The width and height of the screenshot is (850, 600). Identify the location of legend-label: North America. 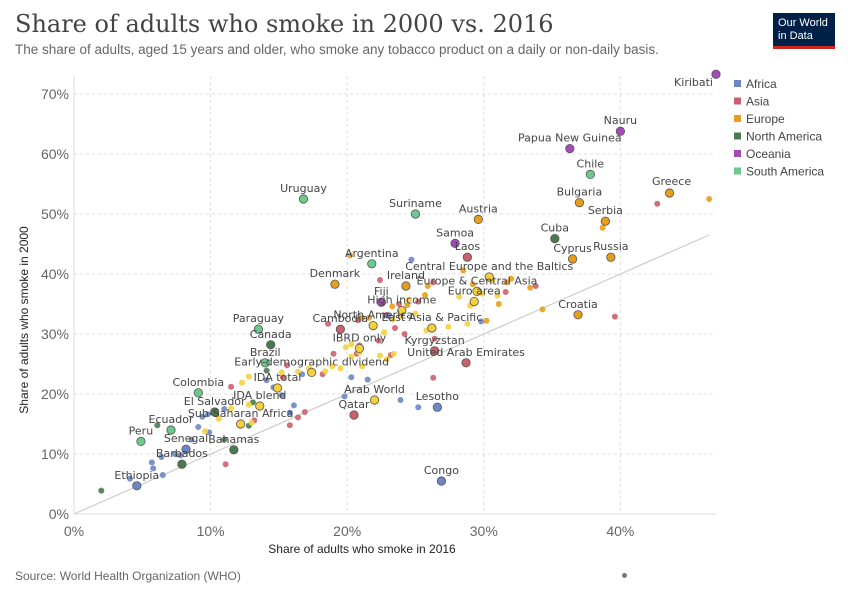
(784, 137).